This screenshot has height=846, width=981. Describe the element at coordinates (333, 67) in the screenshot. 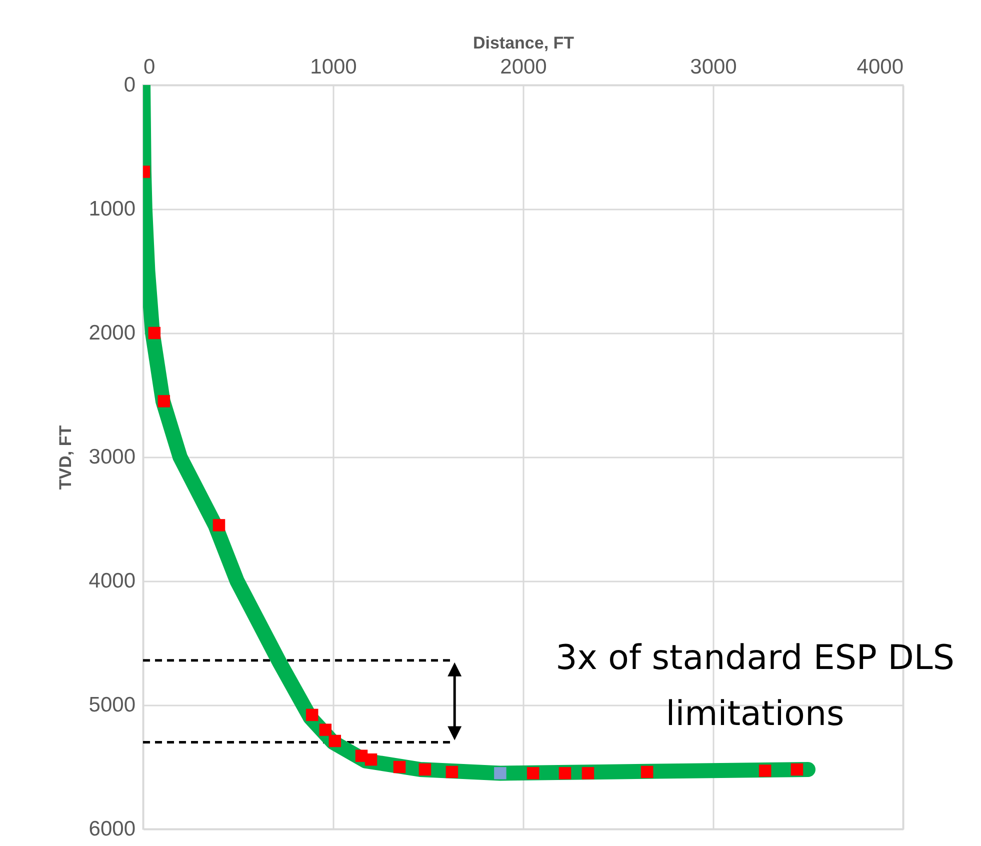

I see `x-tick-label: 1000` at that location.